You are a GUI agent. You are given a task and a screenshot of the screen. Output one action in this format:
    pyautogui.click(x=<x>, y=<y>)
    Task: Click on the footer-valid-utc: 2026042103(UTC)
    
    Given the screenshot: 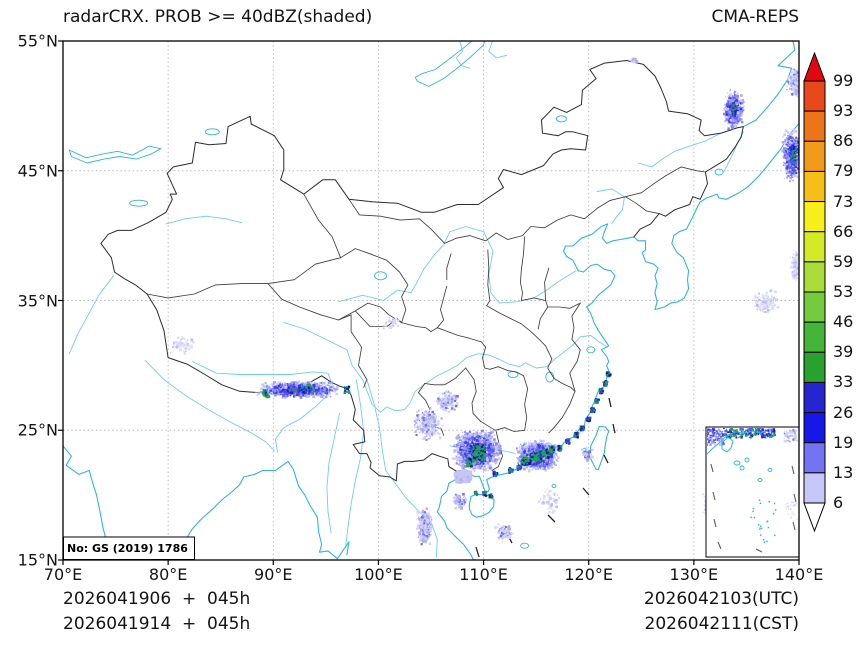 What is the action you would take?
    pyautogui.click(x=721, y=599)
    